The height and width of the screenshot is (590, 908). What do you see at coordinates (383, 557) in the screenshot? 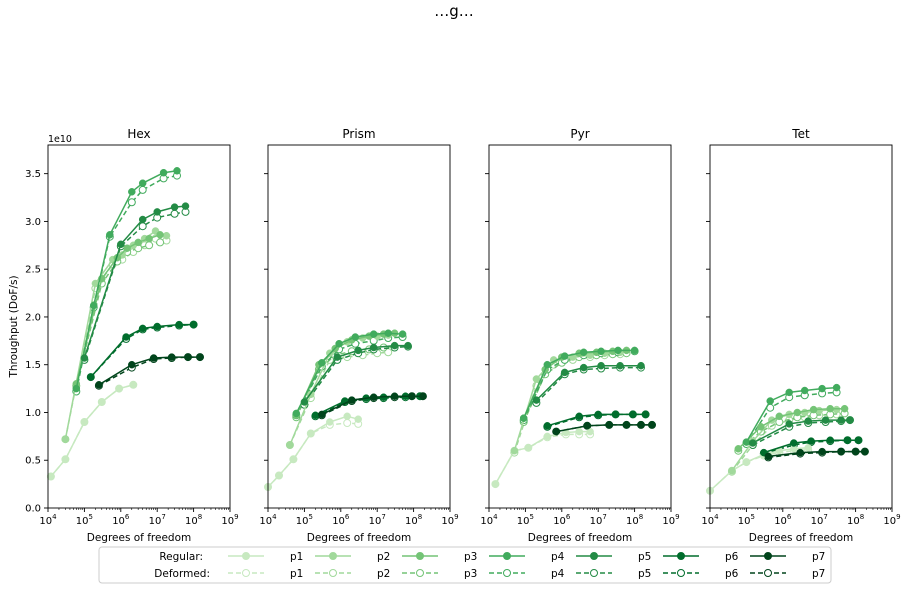
I see `legend-label-p2: p2` at bounding box center [383, 557].